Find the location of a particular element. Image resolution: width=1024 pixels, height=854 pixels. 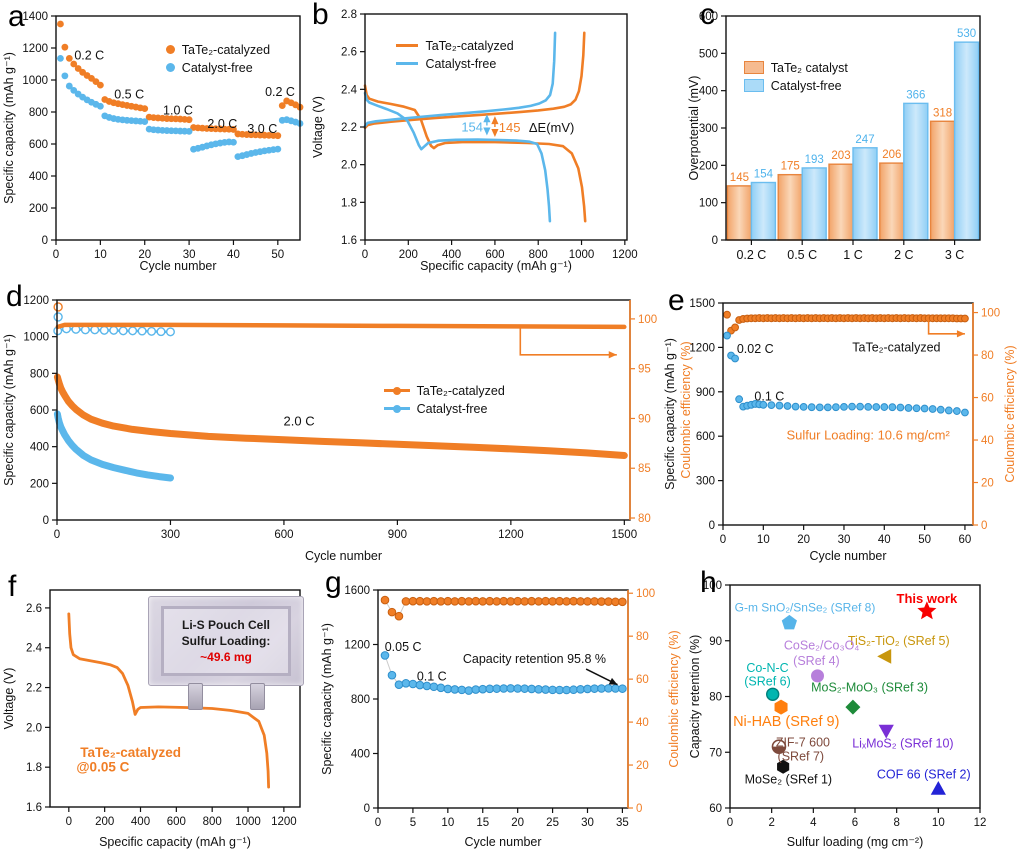

svg-text: 1600 is located at coordinates (357, 591).